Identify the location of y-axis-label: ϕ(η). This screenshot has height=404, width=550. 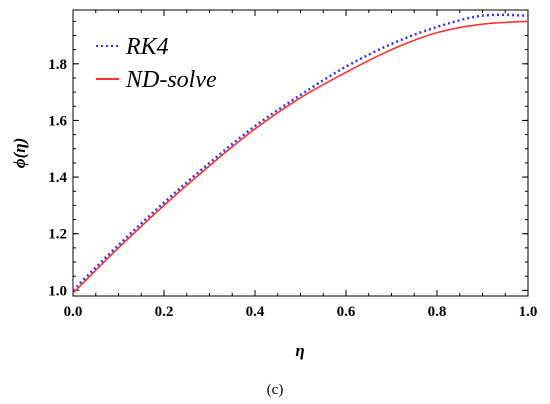
(19, 153).